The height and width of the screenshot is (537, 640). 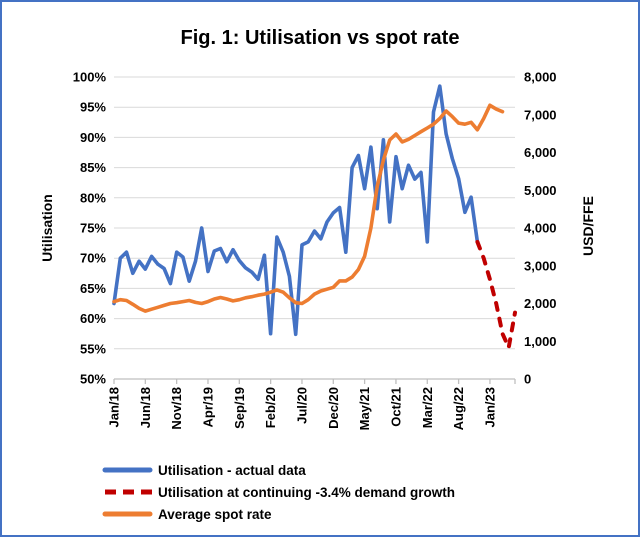 What do you see at coordinates (395, 407) in the screenshot?
I see `x-axis-tick-label: Oct/21` at bounding box center [395, 407].